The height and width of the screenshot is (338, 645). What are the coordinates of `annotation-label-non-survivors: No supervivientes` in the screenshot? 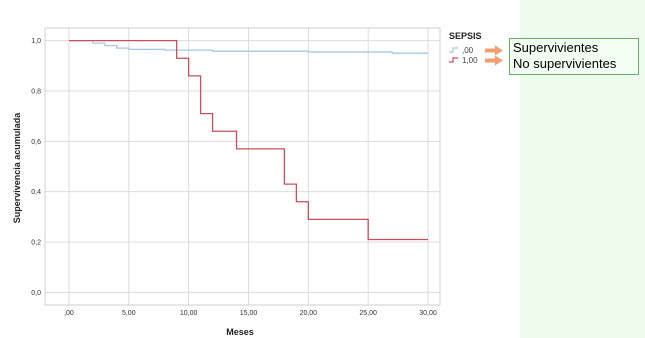 It's located at (565, 63).